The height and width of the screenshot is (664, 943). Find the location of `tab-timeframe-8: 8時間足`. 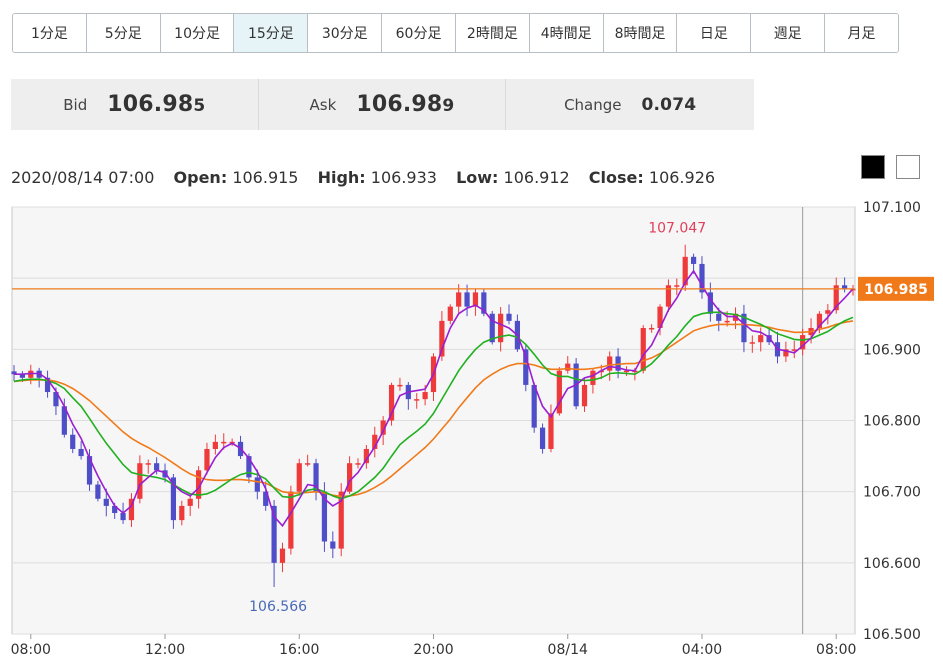

tab-timeframe-8: 8時間足 is located at coordinates (640, 33).